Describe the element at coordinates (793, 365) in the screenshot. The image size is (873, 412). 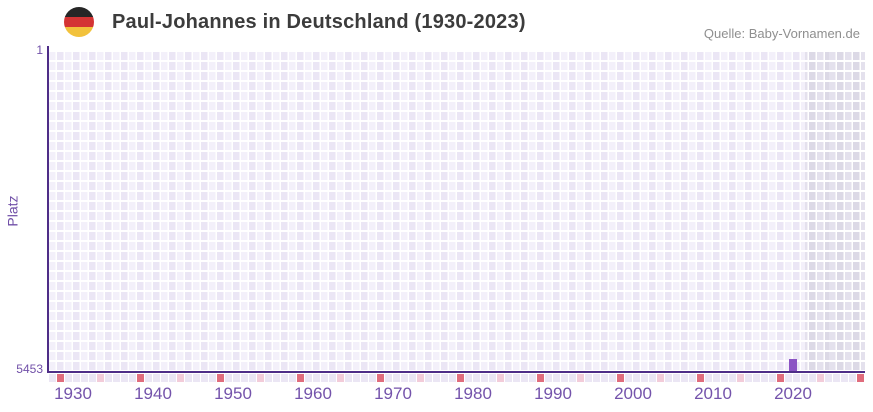
I see `data-point-2020` at that location.